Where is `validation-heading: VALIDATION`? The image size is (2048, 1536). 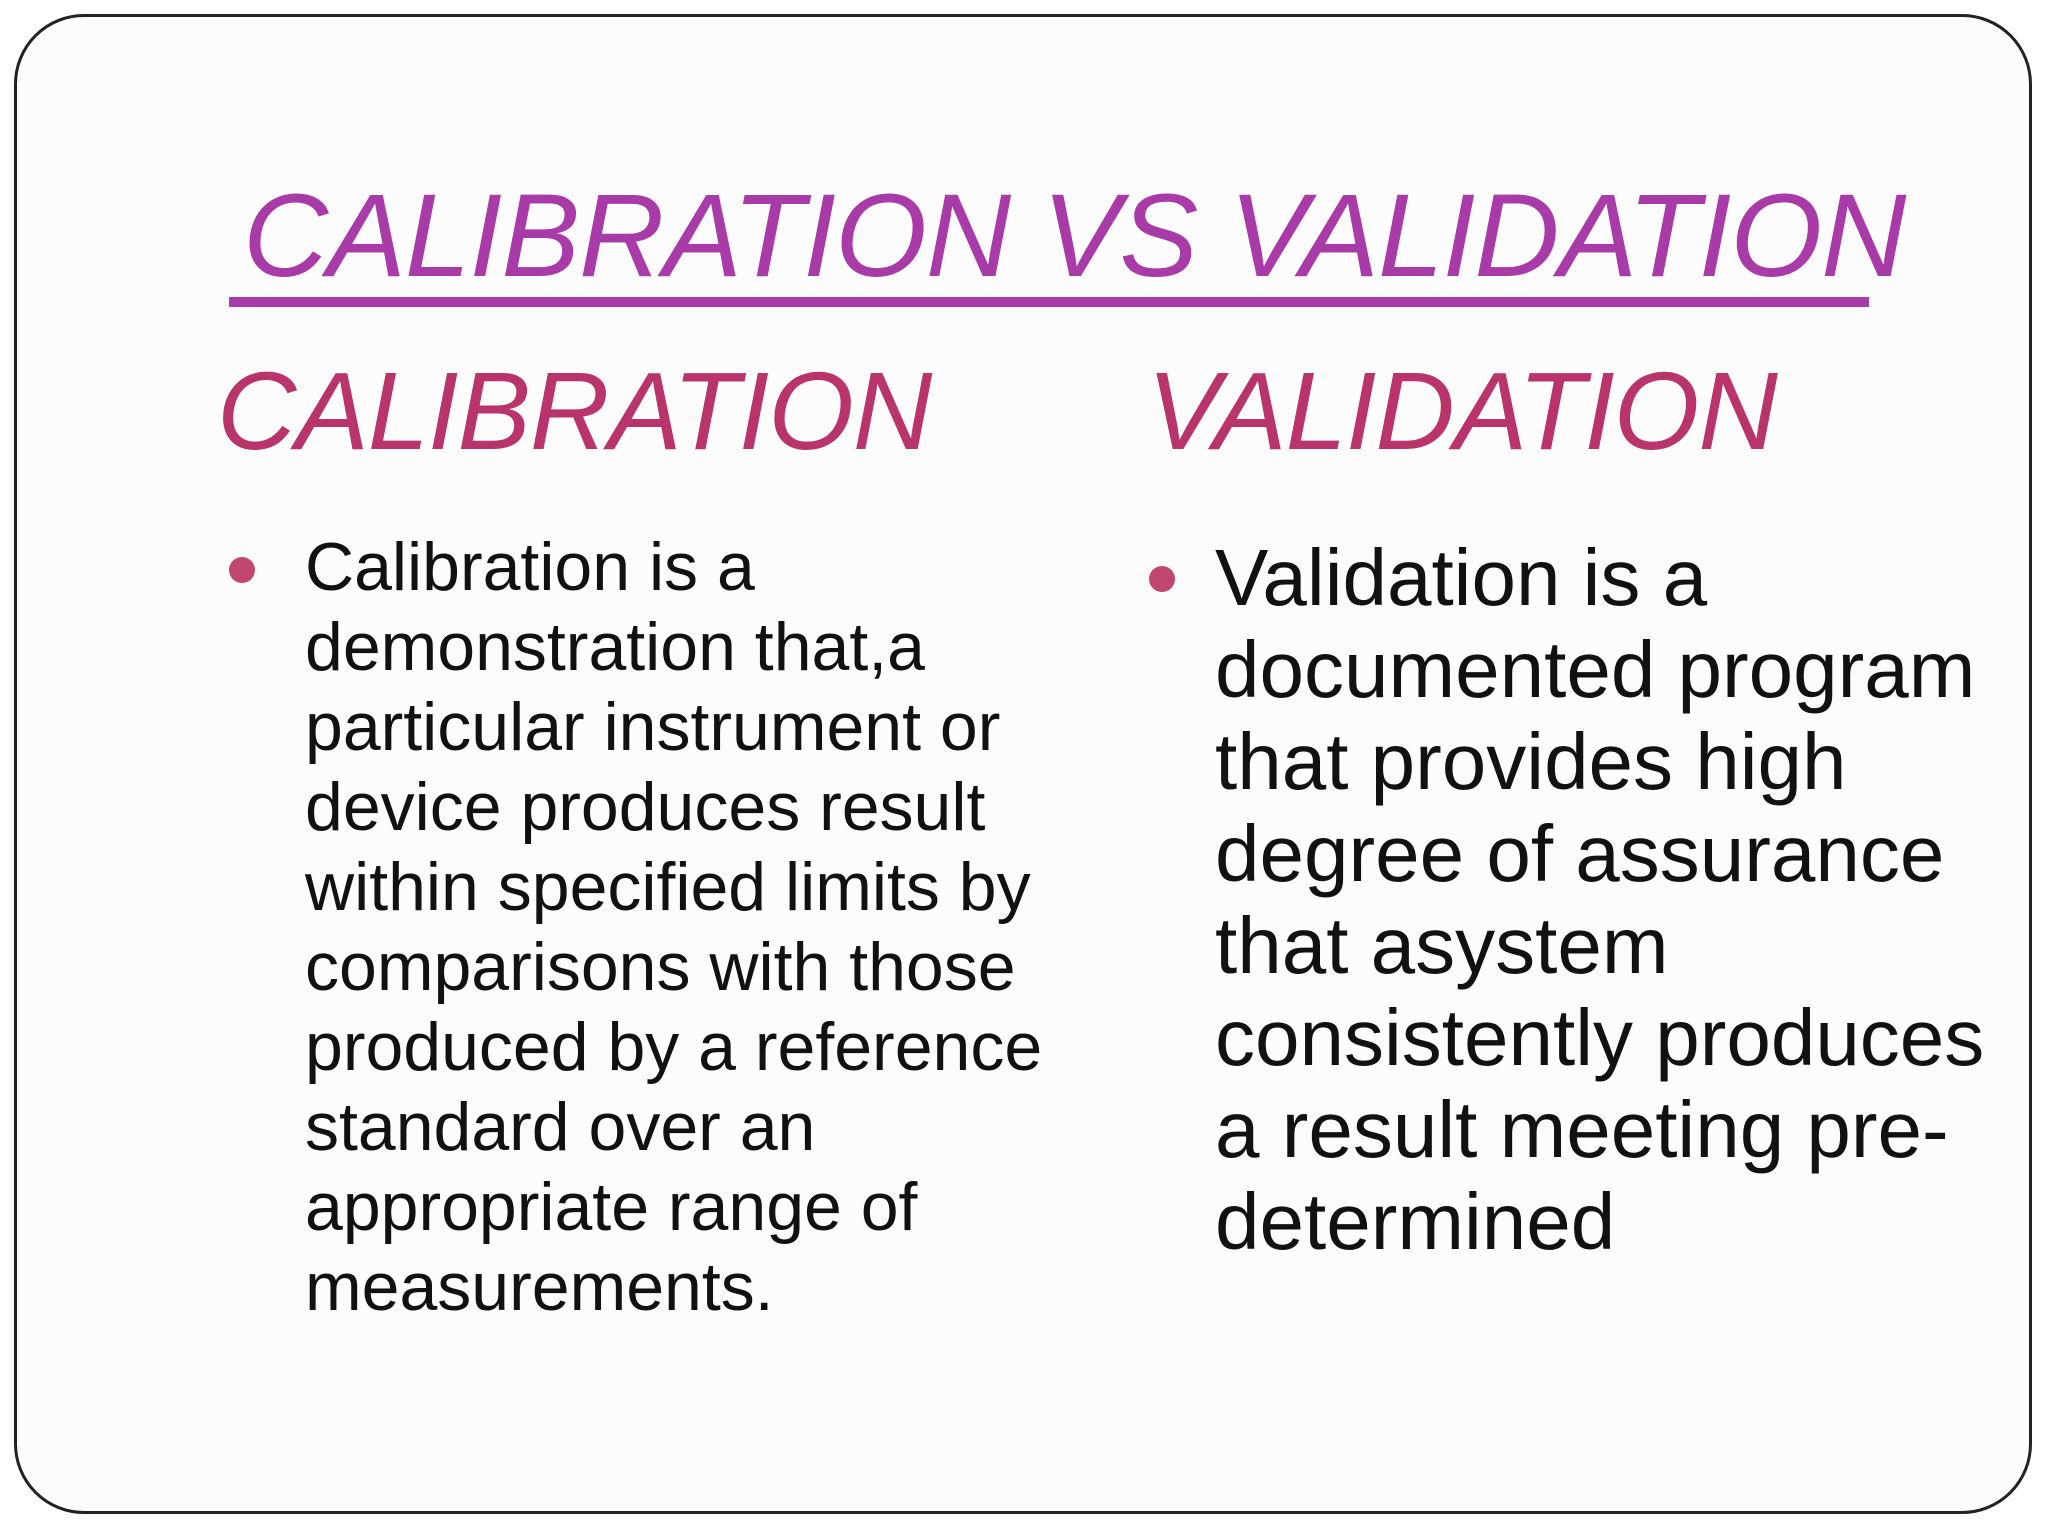
validation-heading: VALIDATION is located at coordinates (1462, 411).